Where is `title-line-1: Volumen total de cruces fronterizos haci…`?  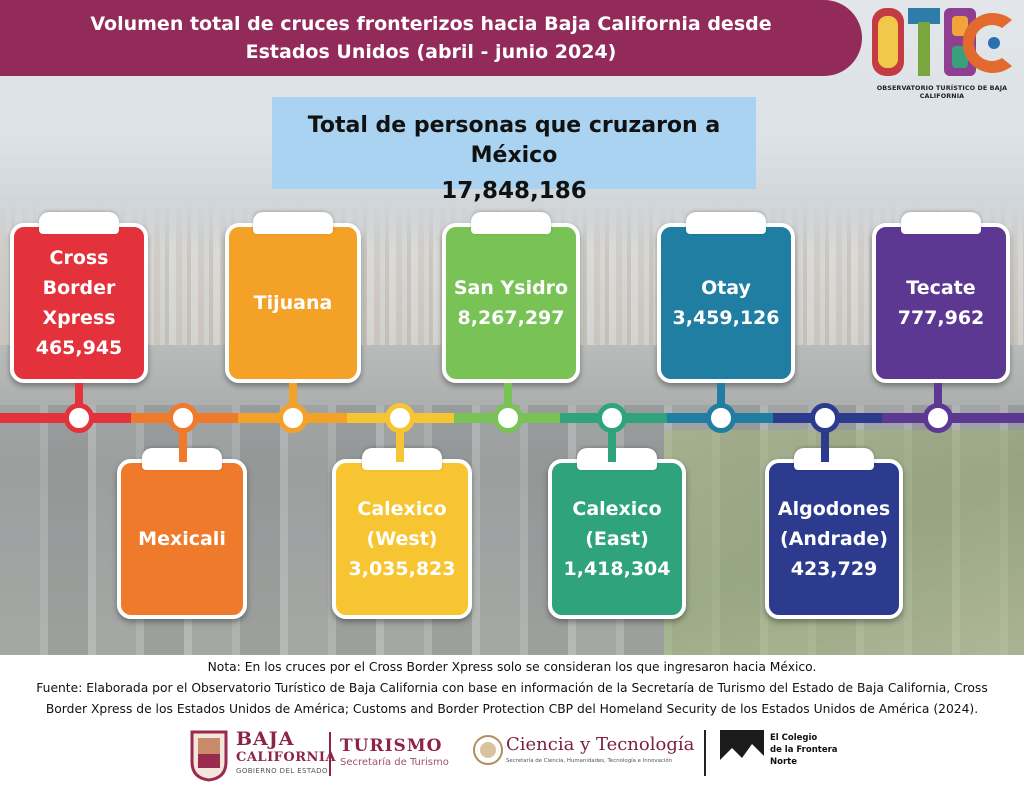
title-line-1: Volumen total de cruces fronterizos haci… is located at coordinates (431, 24).